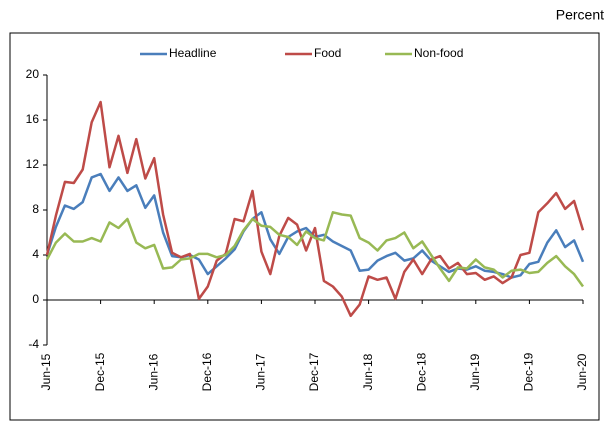  What do you see at coordinates (35, 254) in the screenshot?
I see `y-tick-label: 4` at bounding box center [35, 254].